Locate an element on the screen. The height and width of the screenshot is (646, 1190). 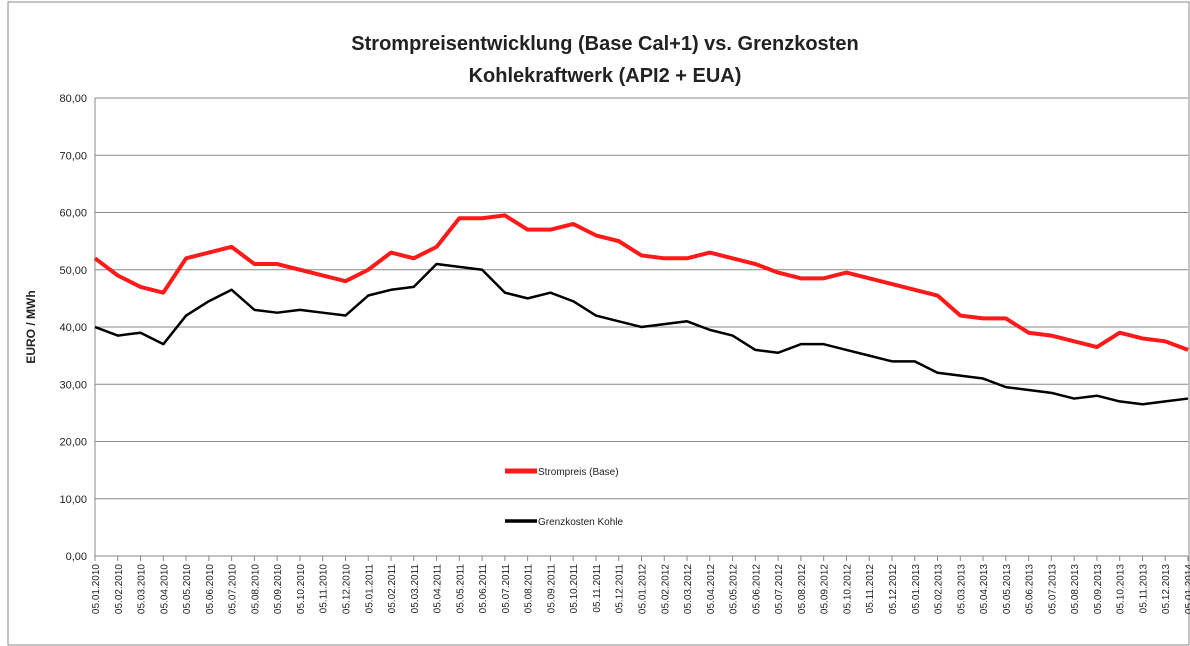
x-tick-label: 05.05.2012 is located at coordinates (734, 589).